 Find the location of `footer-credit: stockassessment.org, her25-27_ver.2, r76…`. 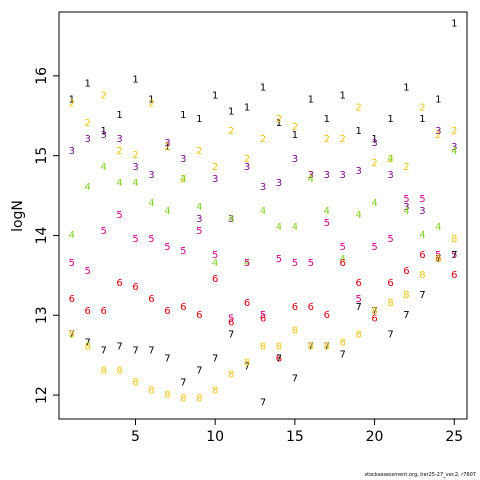

footer-credit: stockassessment.org, her25-27_ver.2, r76… is located at coordinates (420, 475).